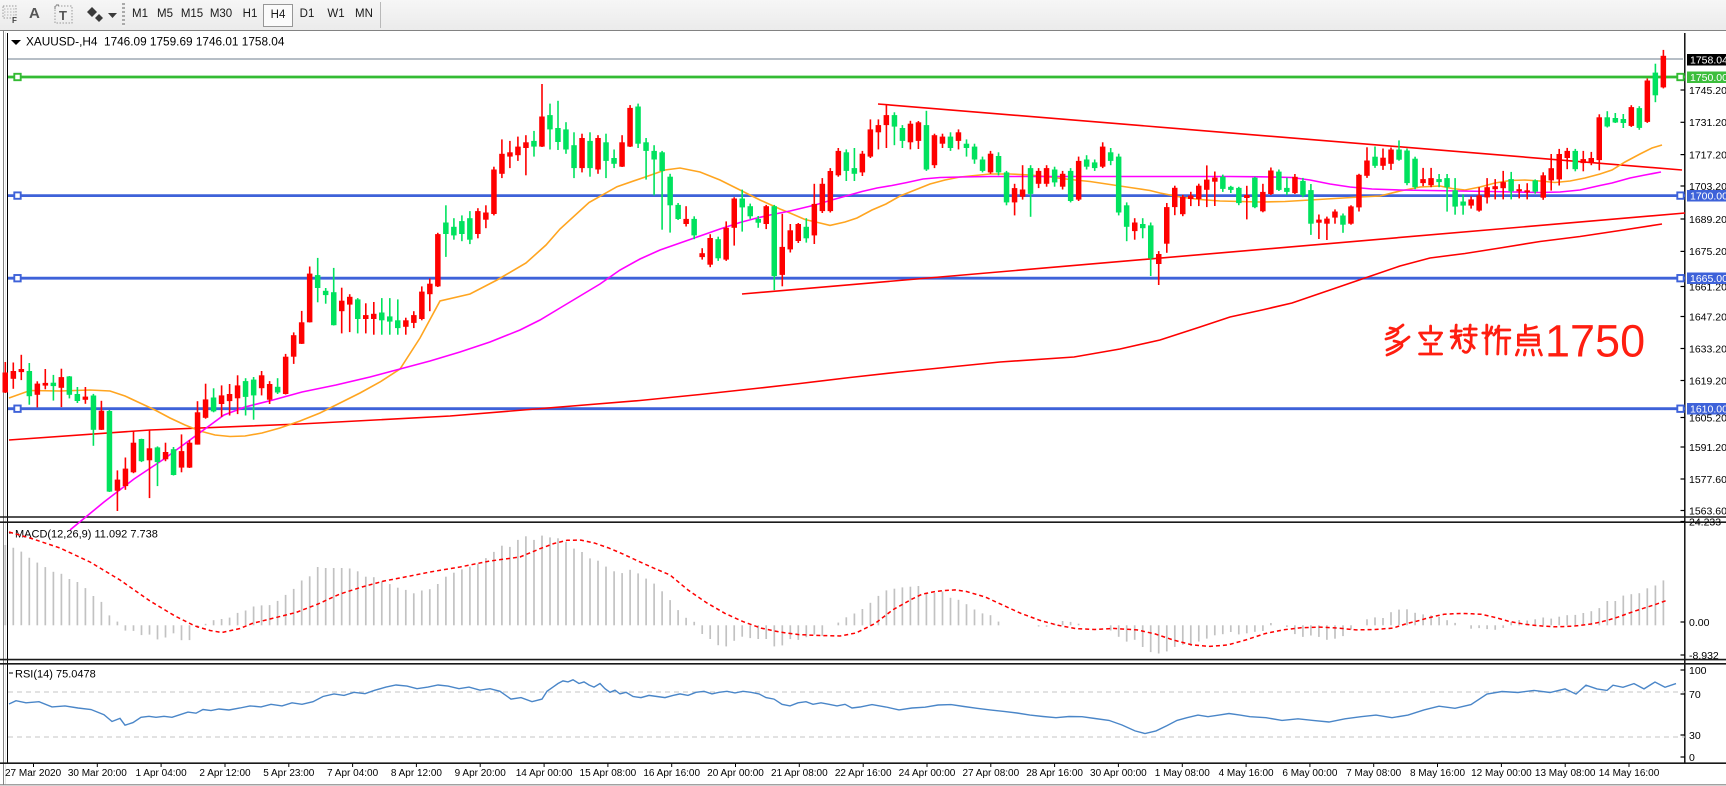  What do you see at coordinates (927, 773) in the screenshot?
I see `svg-text: 24 Apr 00:00` at bounding box center [927, 773].